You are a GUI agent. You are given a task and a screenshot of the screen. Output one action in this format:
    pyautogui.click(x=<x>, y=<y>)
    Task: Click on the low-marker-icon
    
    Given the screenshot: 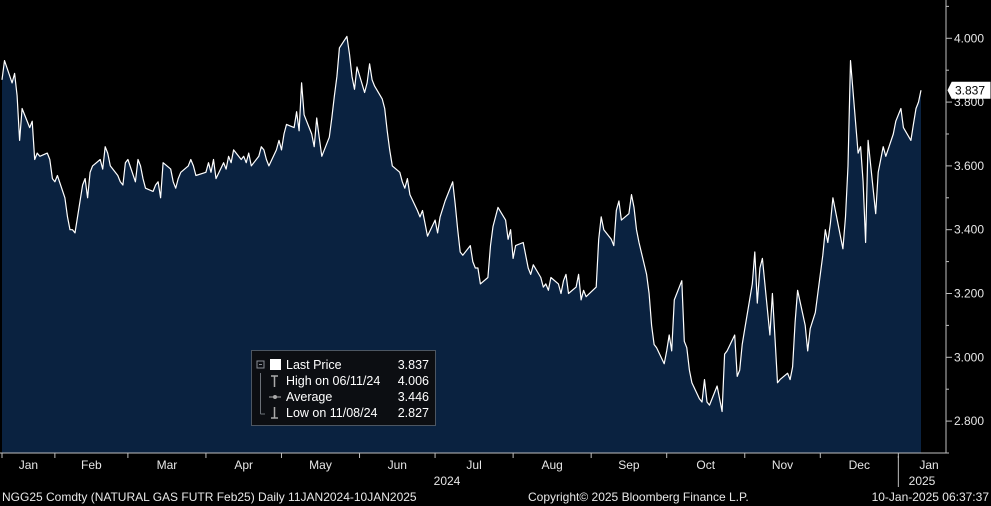 What is the action you would take?
    pyautogui.click(x=269, y=412)
    